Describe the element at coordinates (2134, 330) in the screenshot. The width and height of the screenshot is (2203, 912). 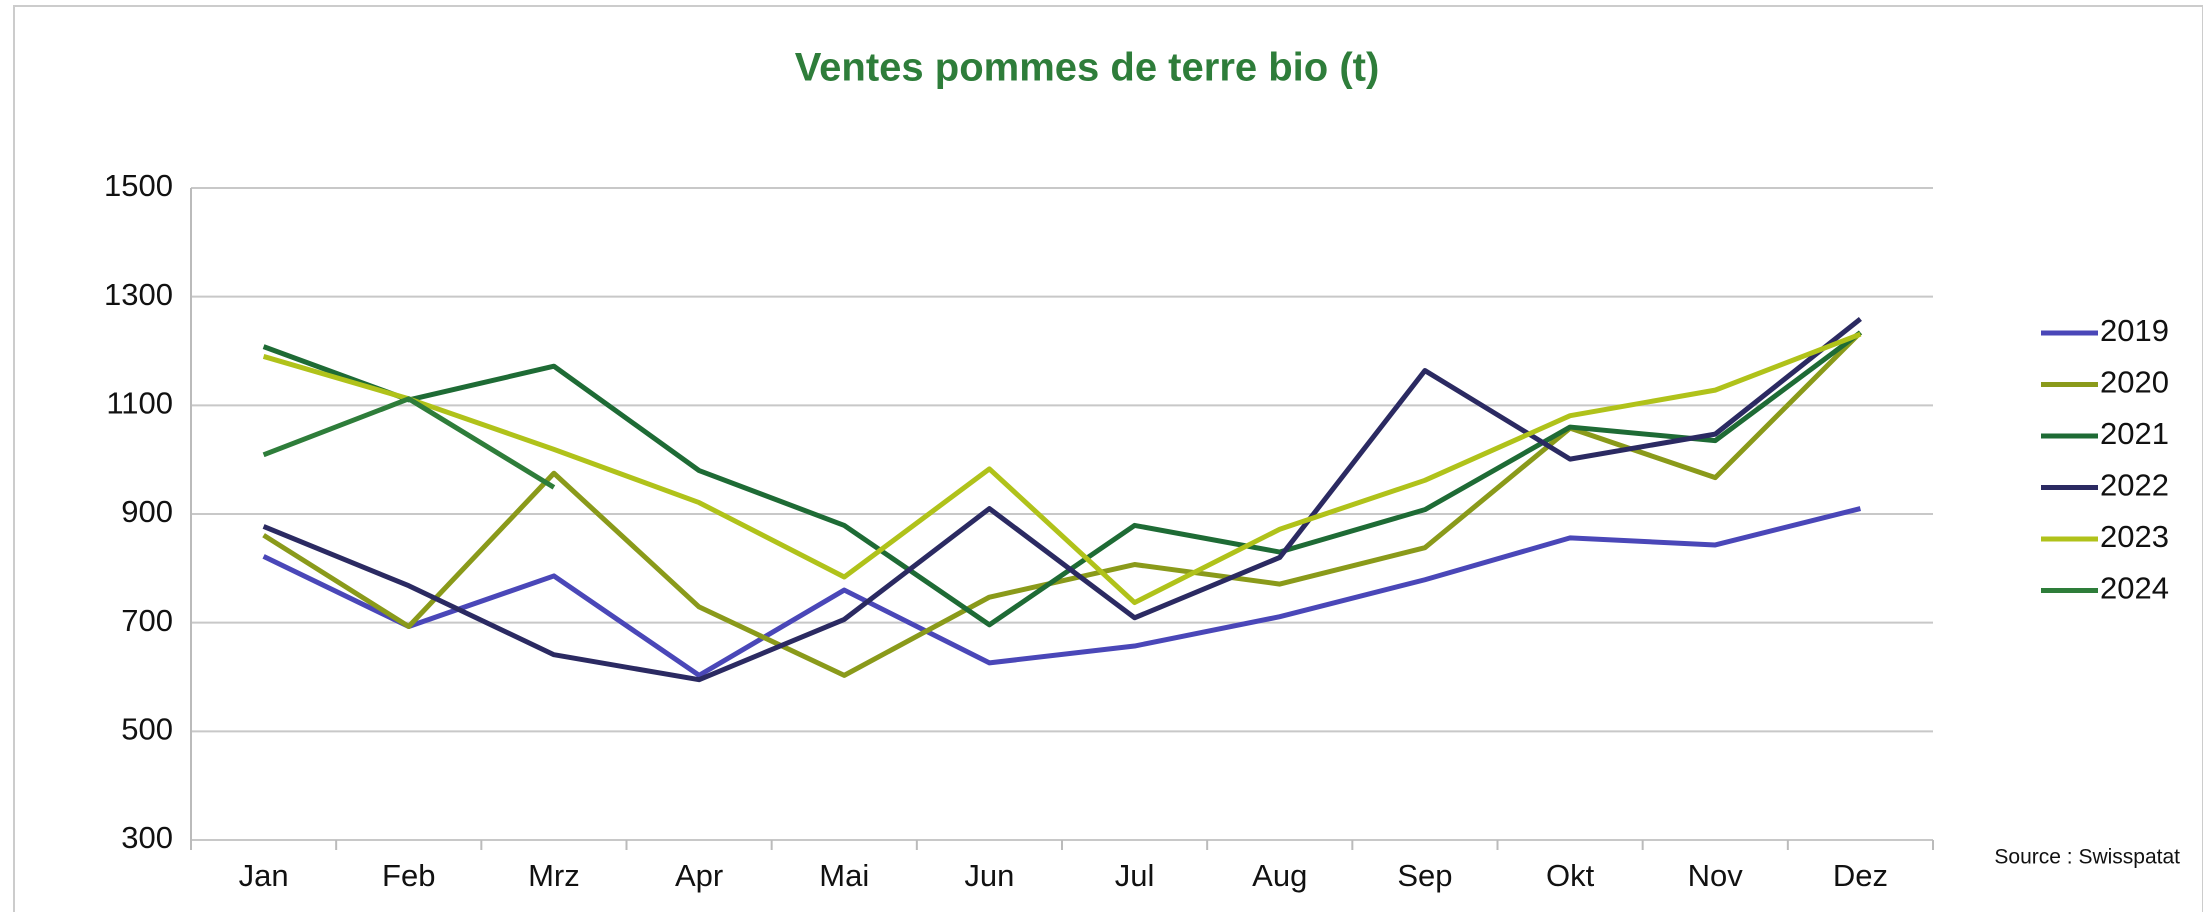
I see `legend-label: 2019` at that location.